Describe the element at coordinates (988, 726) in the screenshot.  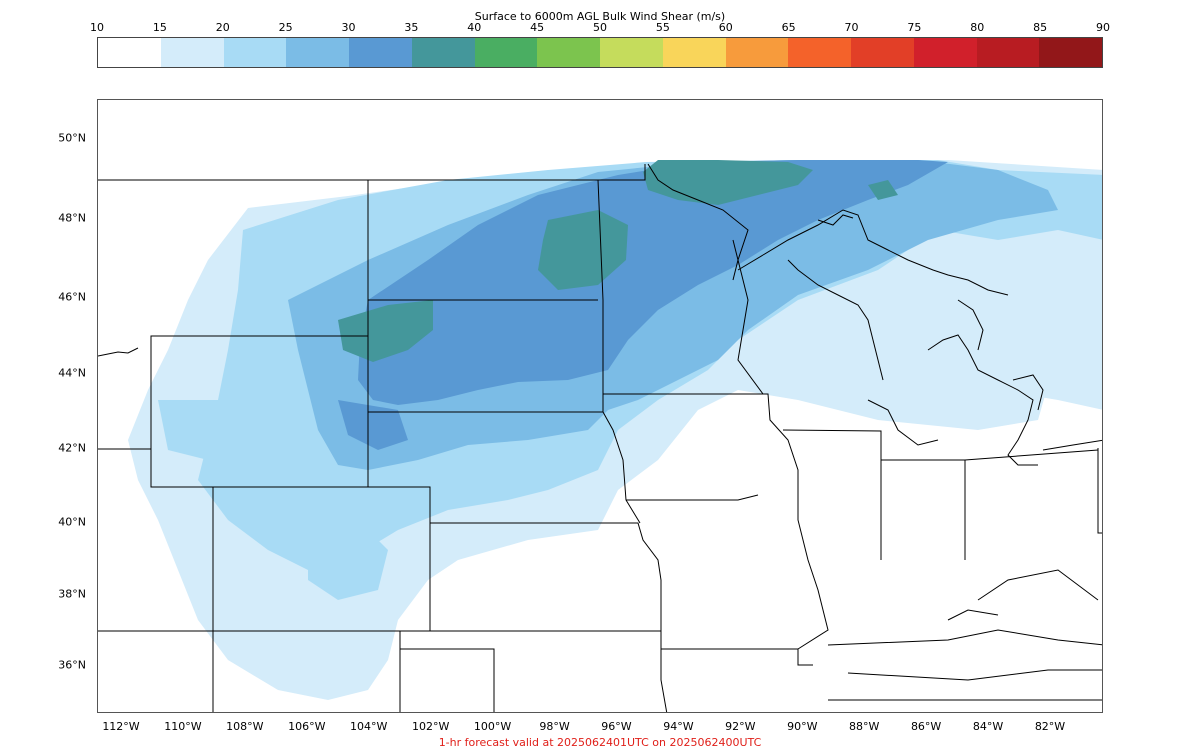
I see `longitude-label: 84°W` at that location.